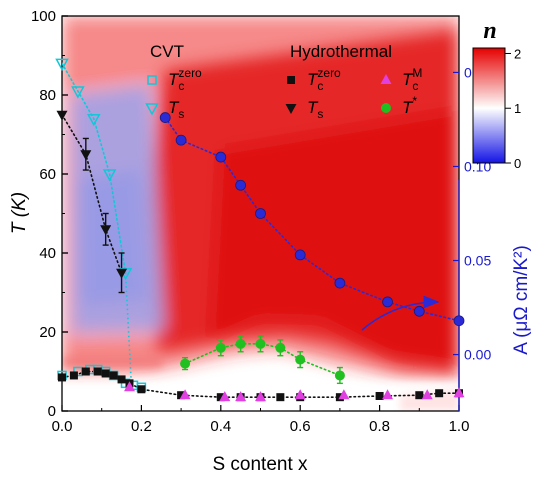  What do you see at coordinates (341, 51) in the screenshot?
I see `legend-group-hydrothermal: Hydrothermal` at bounding box center [341, 51].